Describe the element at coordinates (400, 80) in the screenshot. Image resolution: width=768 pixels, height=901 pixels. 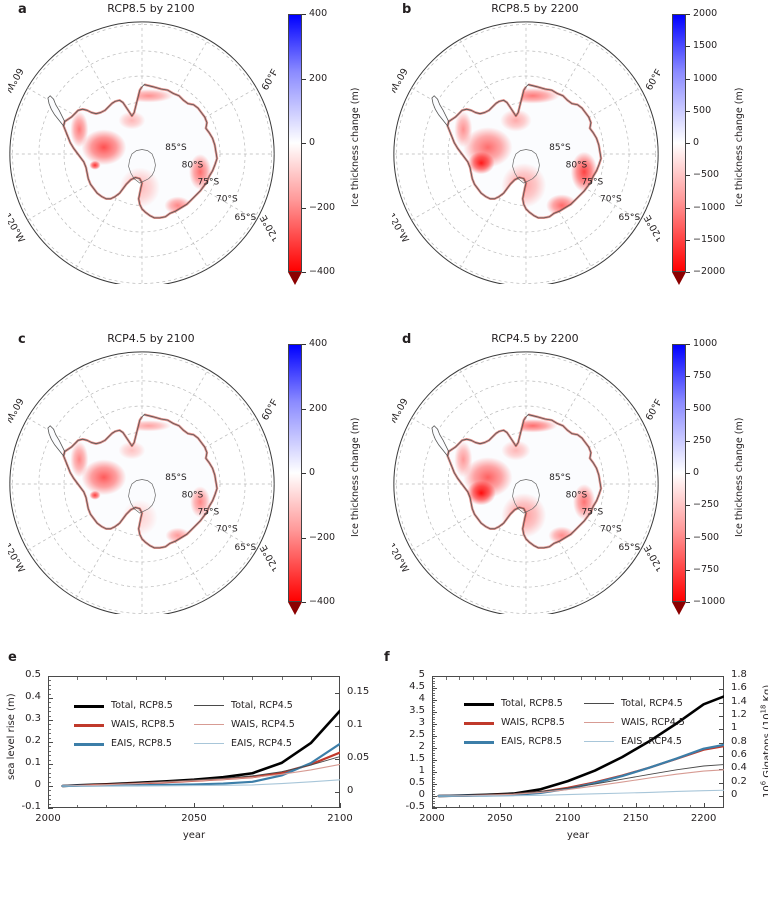
I see `lon-label-60W: 60°W` at that location.